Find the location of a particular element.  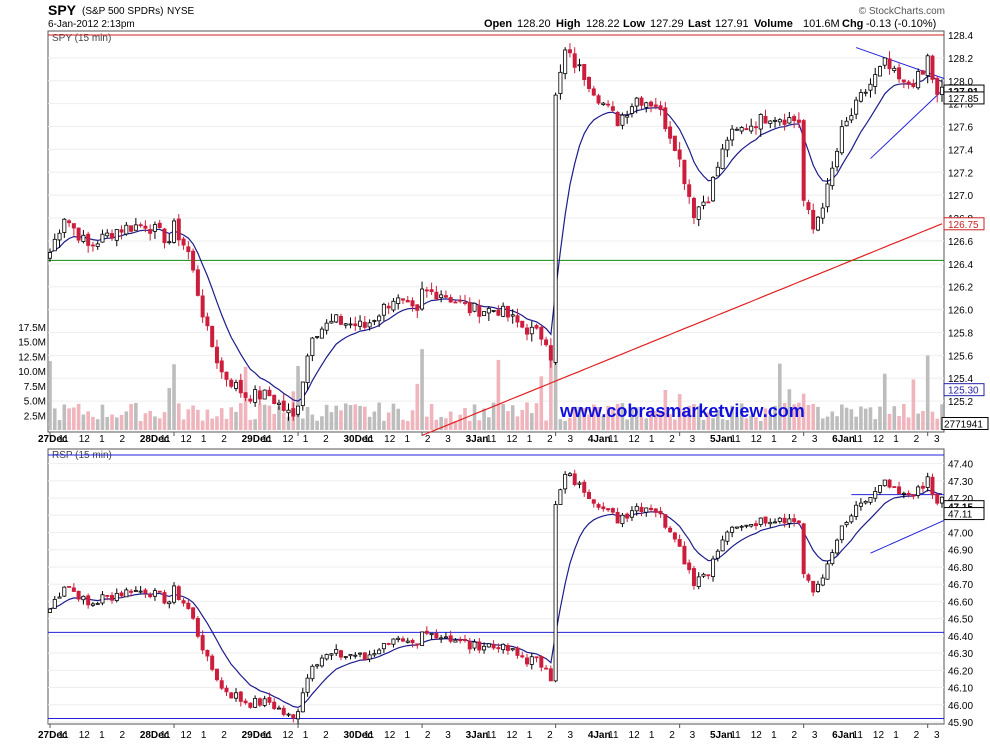

price-y-tick-label: 128.0 is located at coordinates (960, 82).